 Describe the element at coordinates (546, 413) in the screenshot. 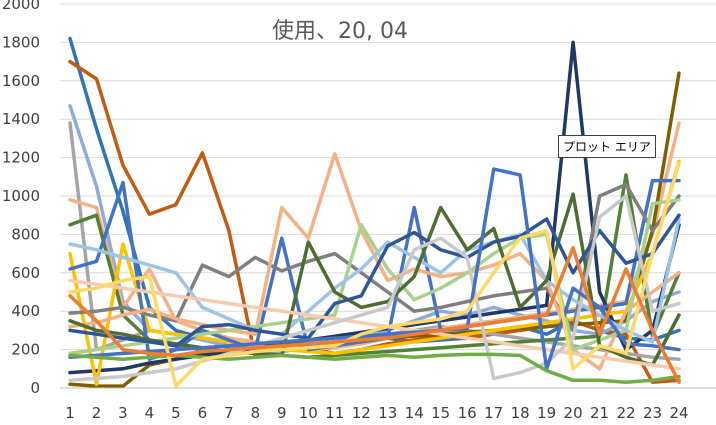

I see `x-tick-label: 19` at that location.